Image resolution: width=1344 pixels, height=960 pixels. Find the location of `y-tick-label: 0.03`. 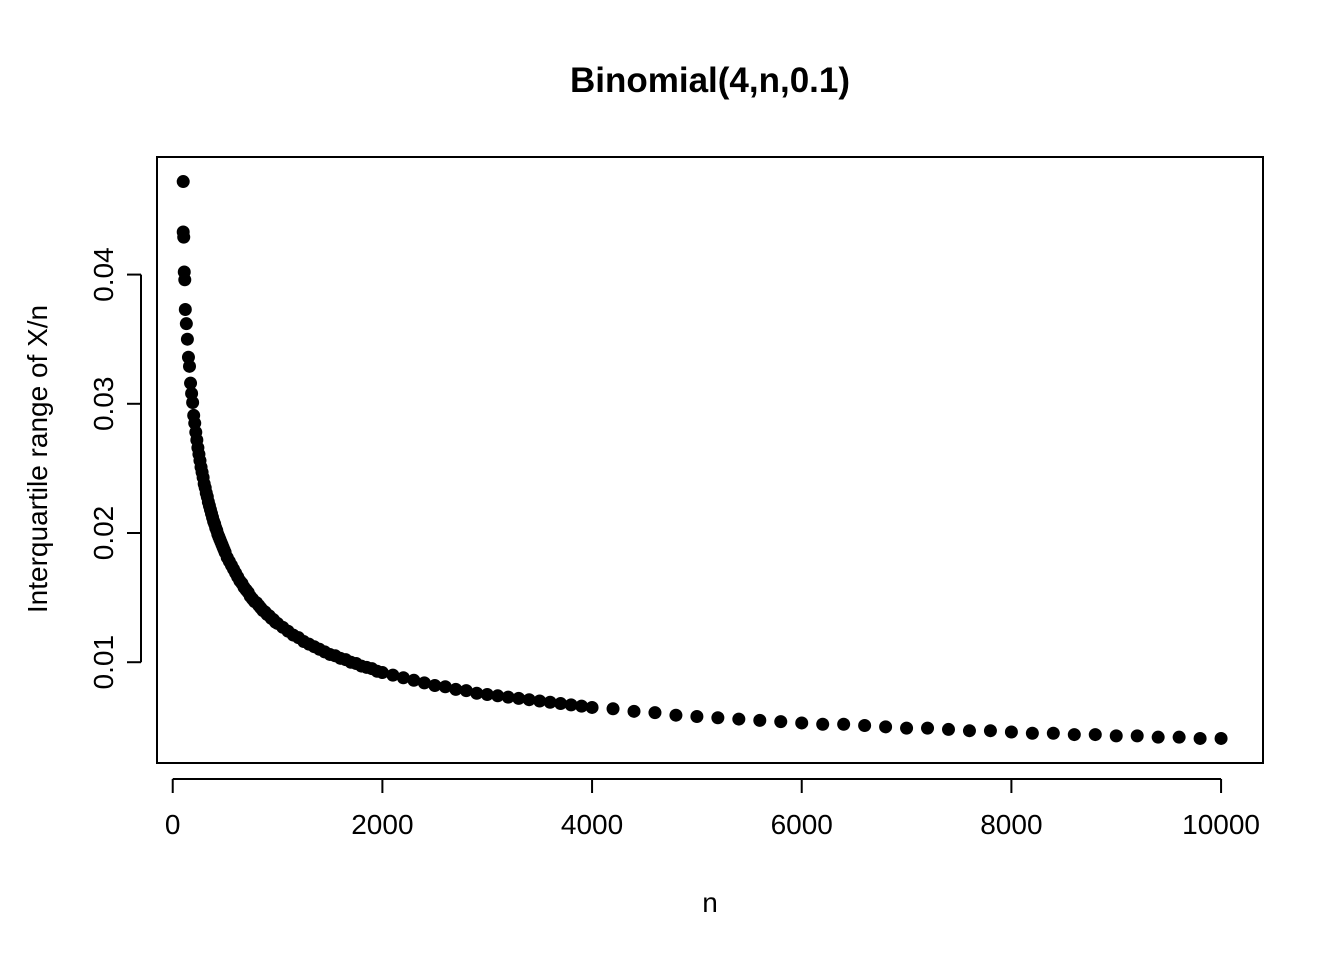

y-tick-label: 0.03 is located at coordinates (103, 404).